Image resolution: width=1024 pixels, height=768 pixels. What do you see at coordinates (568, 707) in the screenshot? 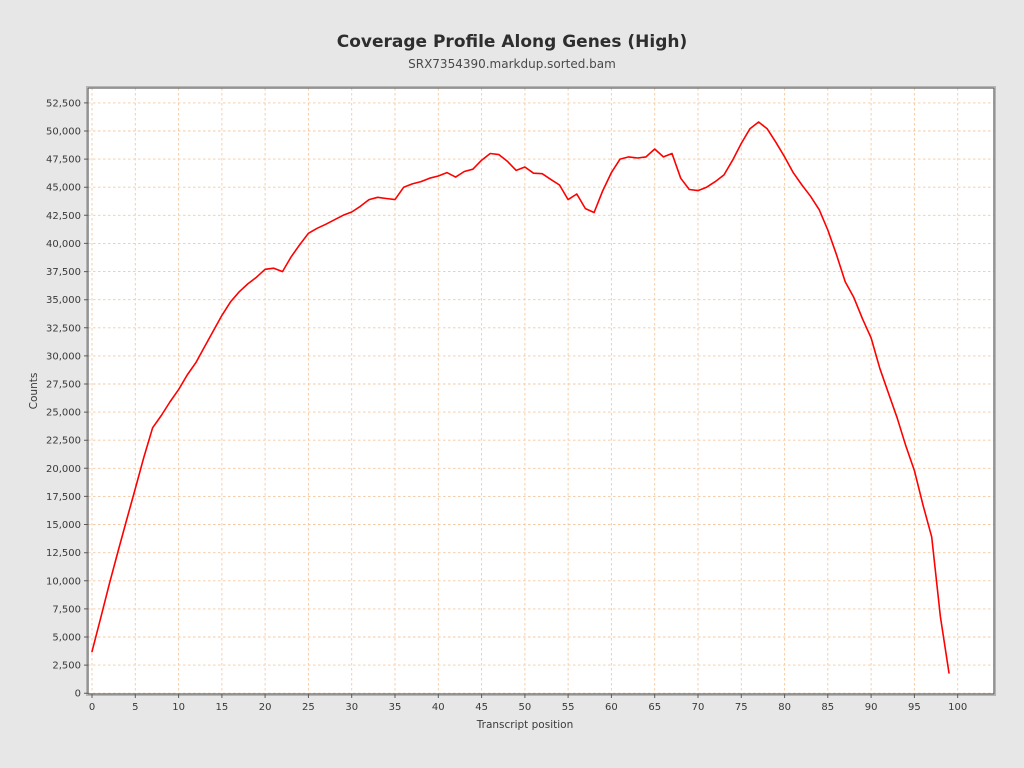
I see `x-tick-label: 55` at bounding box center [568, 707].